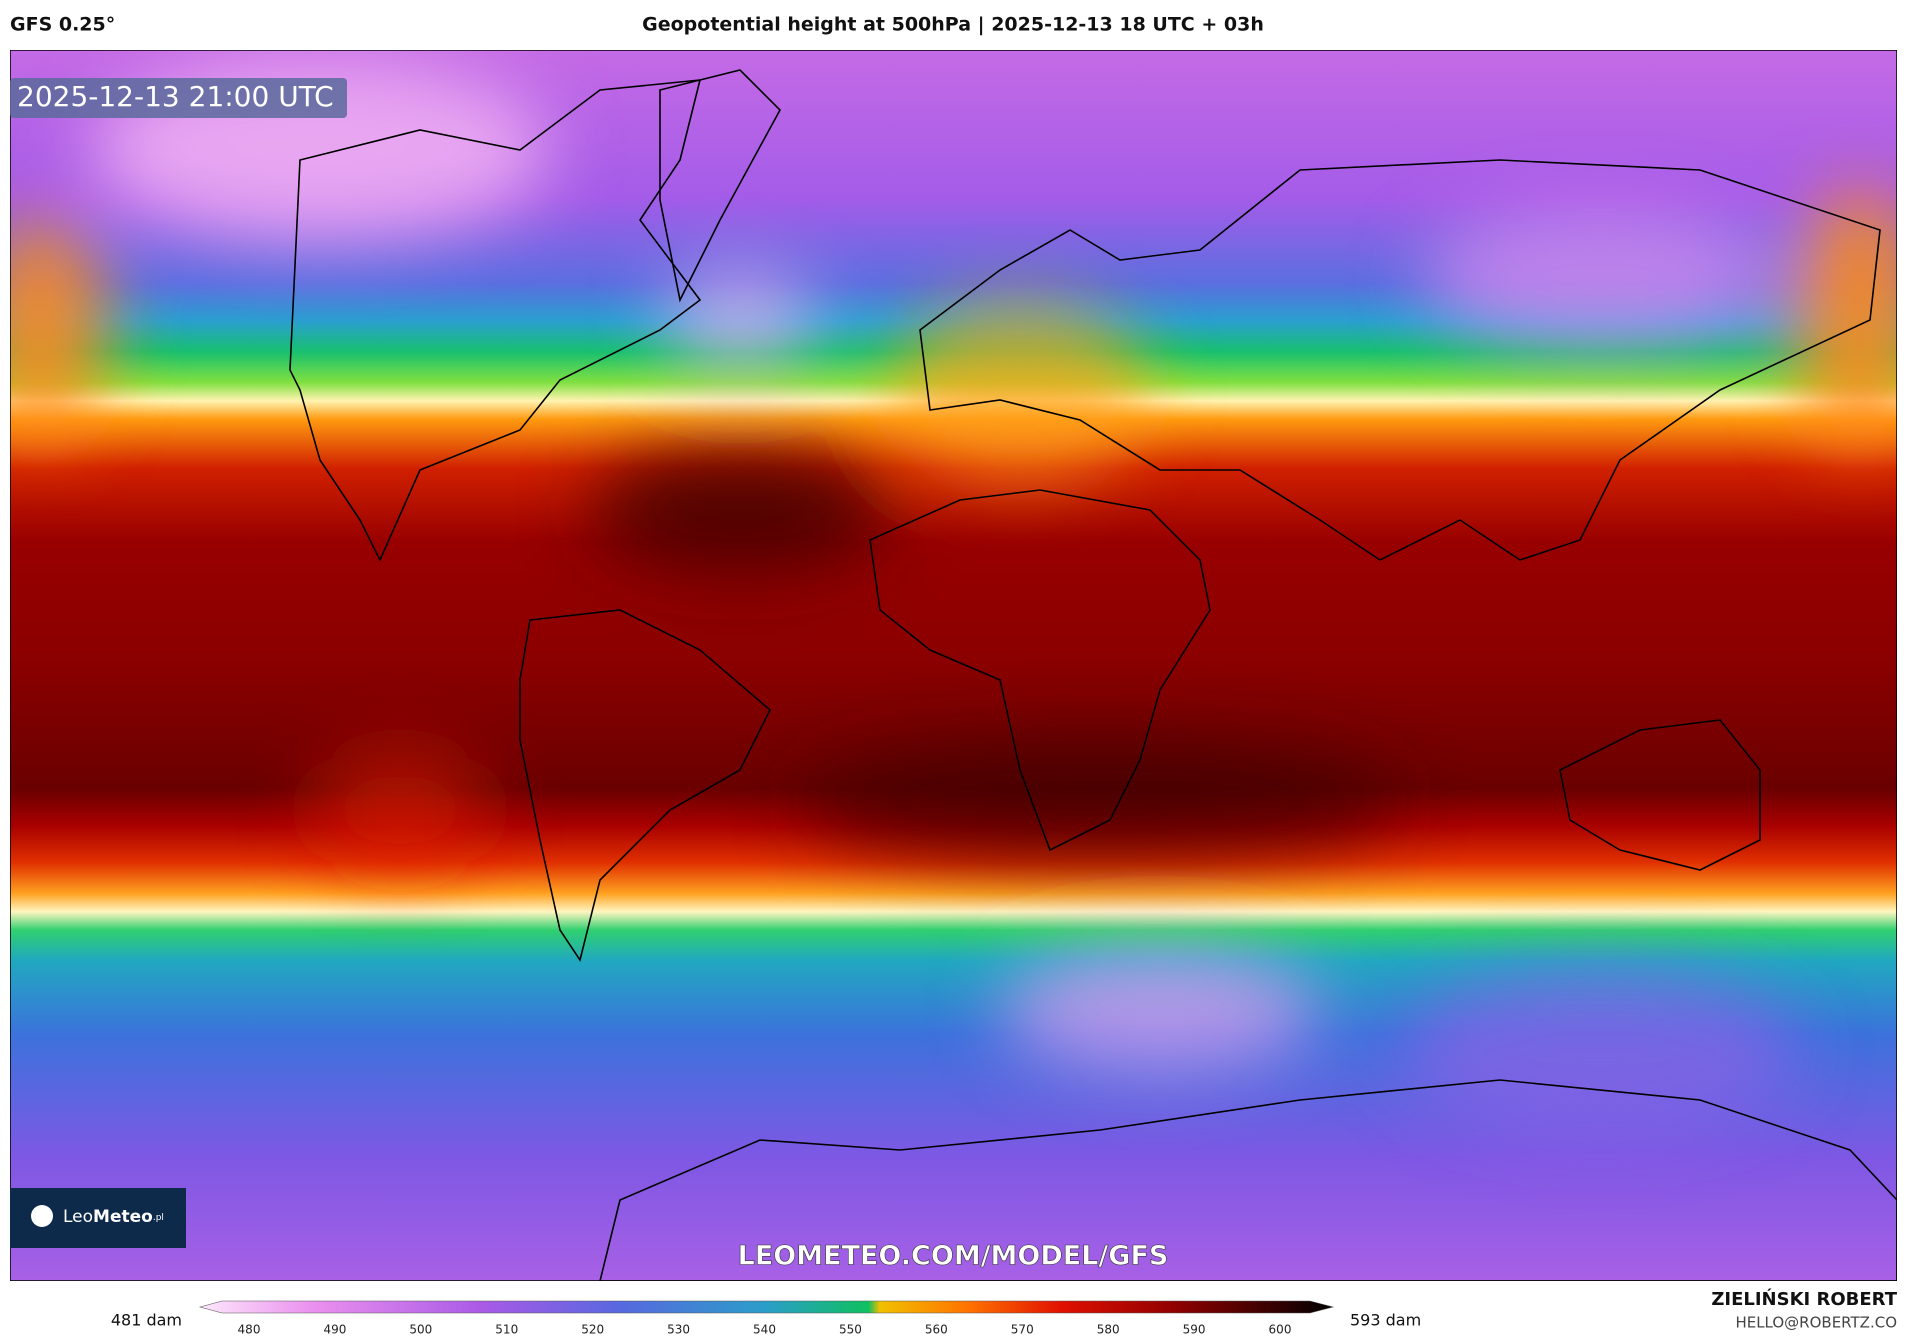  I want to click on colorbar-tick-label: 520, so click(592, 1330).